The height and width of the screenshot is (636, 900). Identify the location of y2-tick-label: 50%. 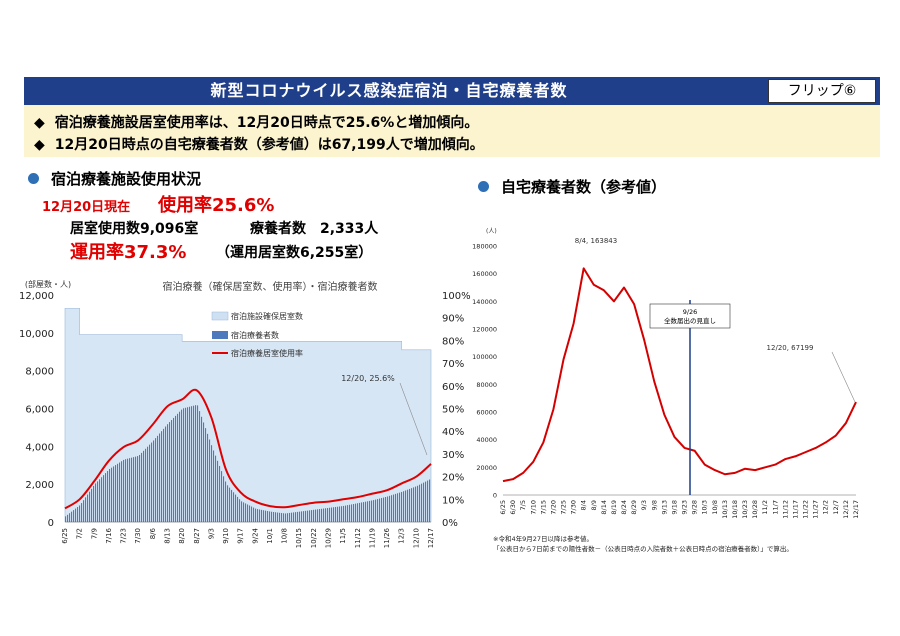
(453, 410).